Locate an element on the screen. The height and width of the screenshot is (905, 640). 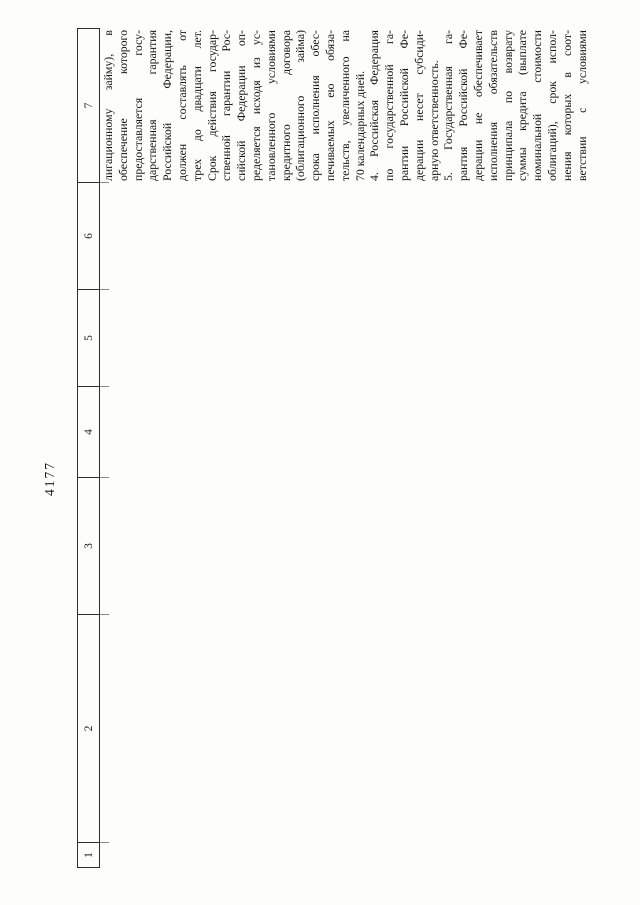
column7-text-line: принципала по возврату is located at coordinates (507, 105).